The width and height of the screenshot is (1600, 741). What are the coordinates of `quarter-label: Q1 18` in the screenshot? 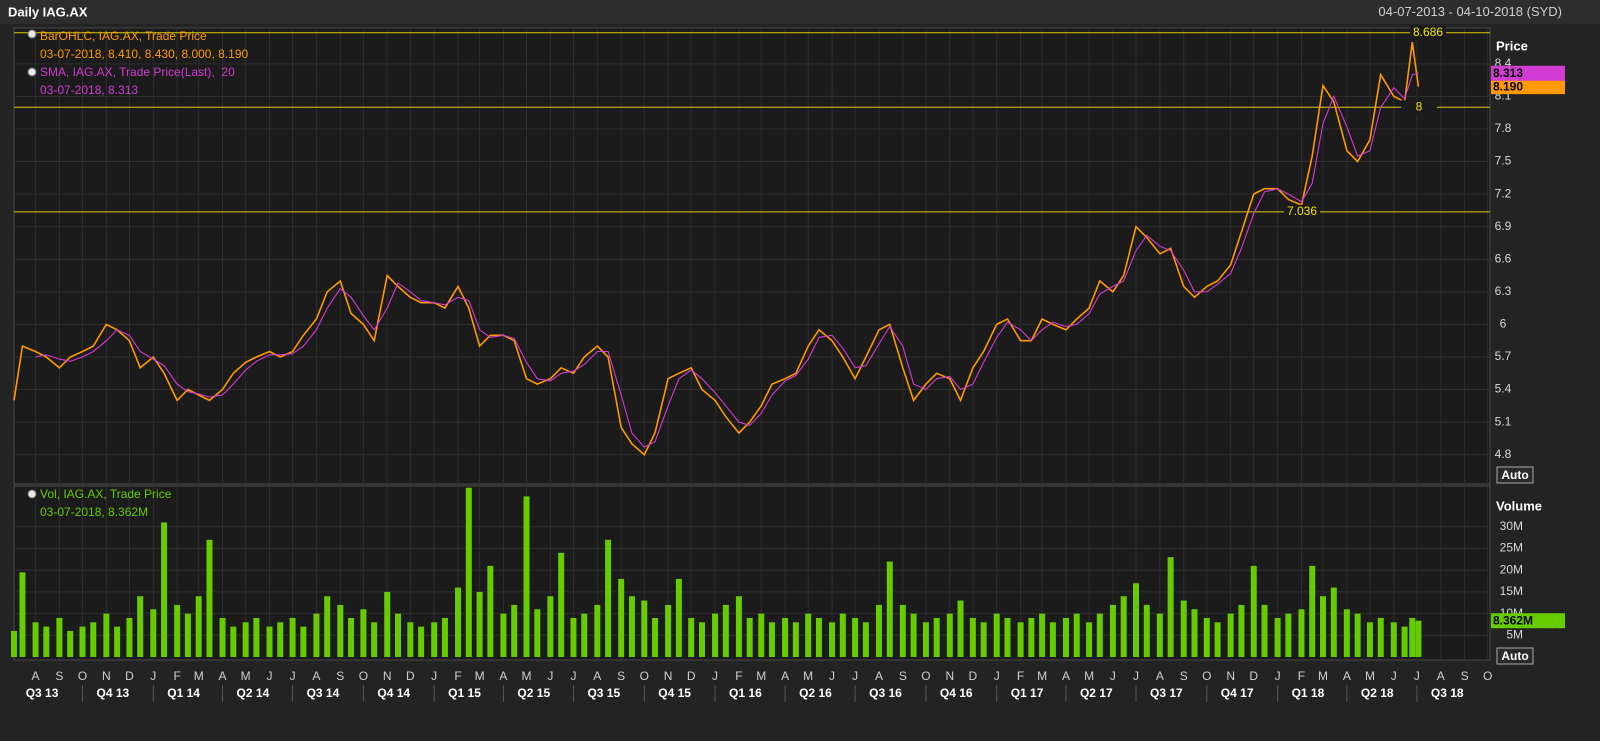 It's located at (1308, 693).